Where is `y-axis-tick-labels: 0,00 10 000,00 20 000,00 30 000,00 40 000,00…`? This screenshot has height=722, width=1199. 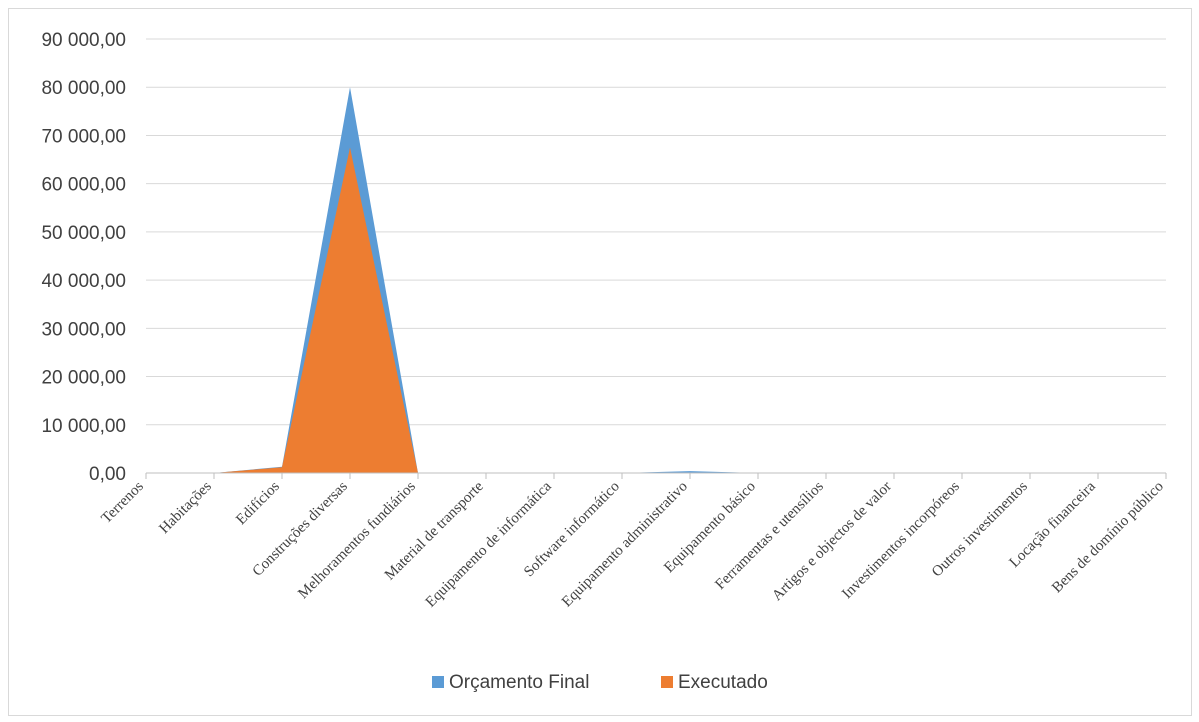 y-axis-tick-labels: 0,00 10 000,00 20 000,00 30 000,00 40 000,00… is located at coordinates (83, 257).